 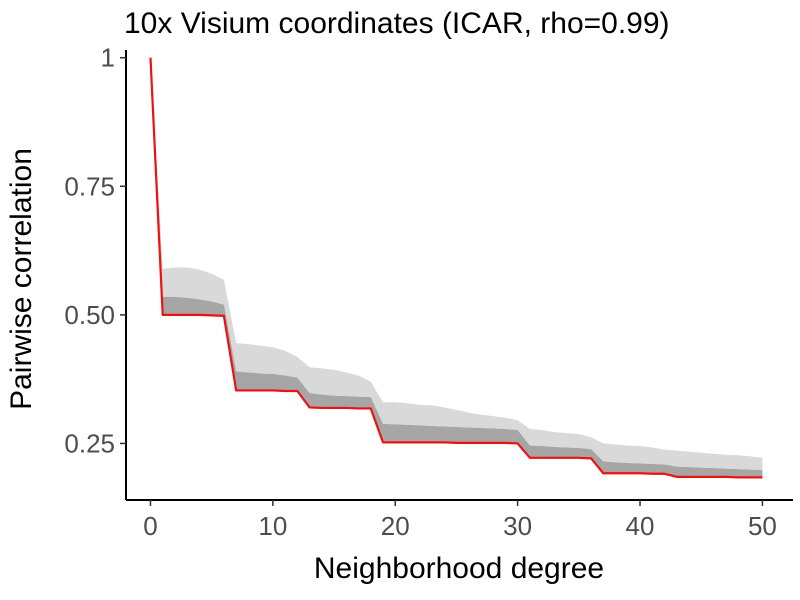 I want to click on x-tick-label: 0, so click(x=150, y=526).